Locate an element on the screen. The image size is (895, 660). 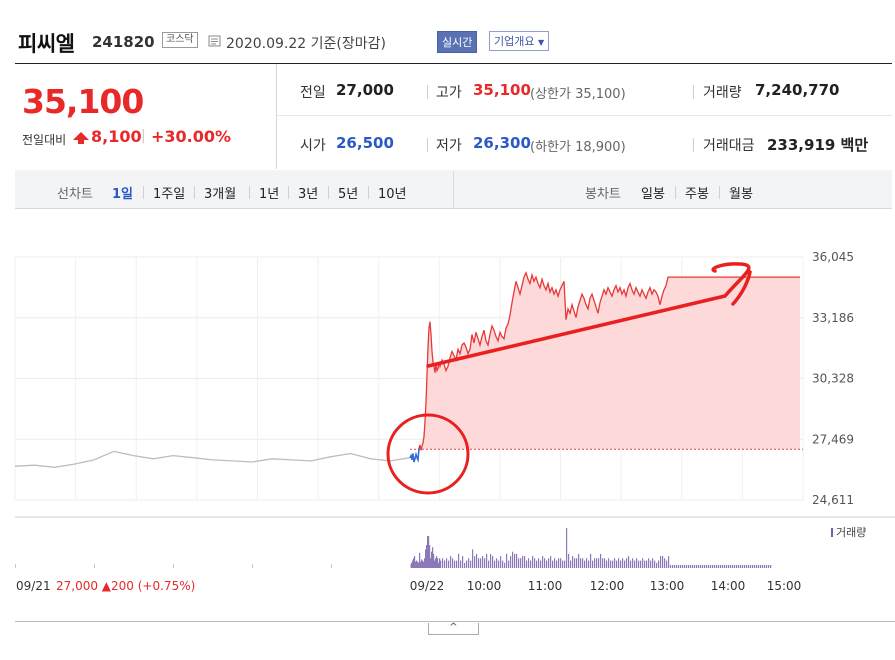
candle-chart-label: 봉차트 is located at coordinates (603, 194).